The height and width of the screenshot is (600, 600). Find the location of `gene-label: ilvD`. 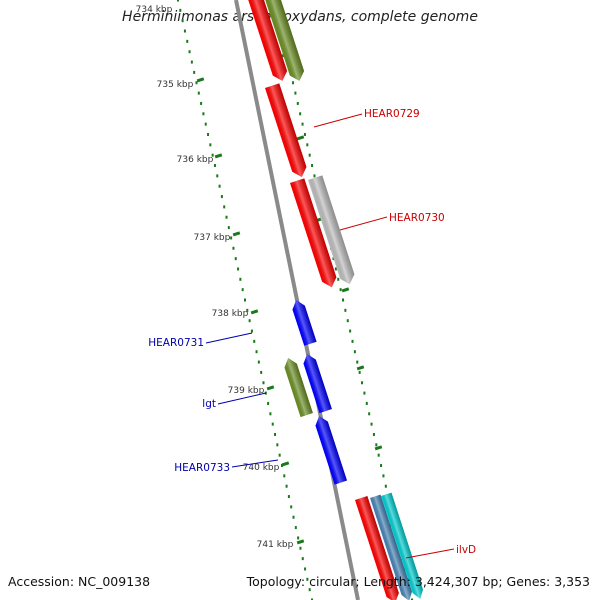

gene-label: ilvD is located at coordinates (466, 550).